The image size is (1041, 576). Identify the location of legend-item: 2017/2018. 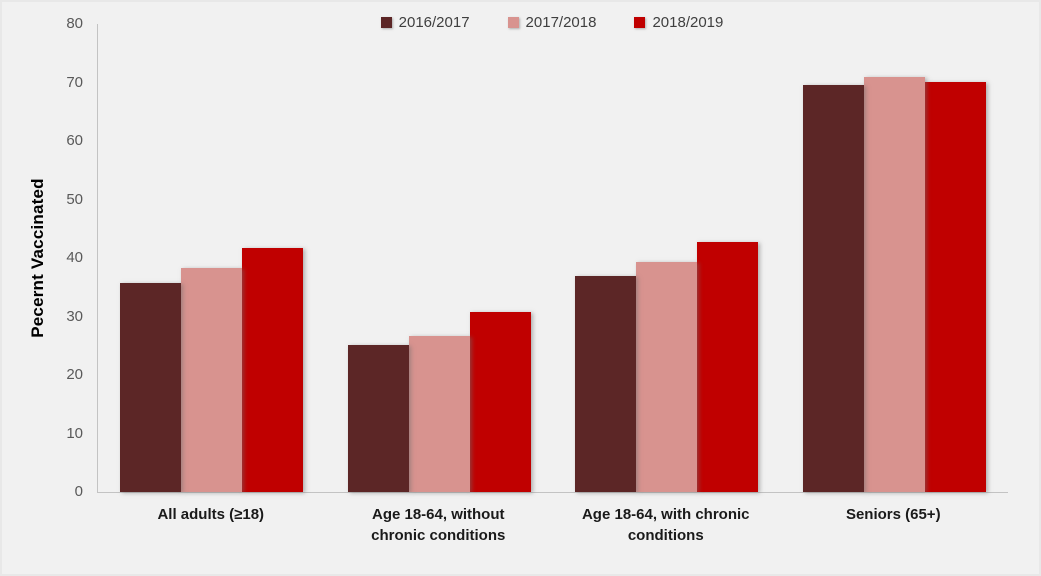
(552, 22).